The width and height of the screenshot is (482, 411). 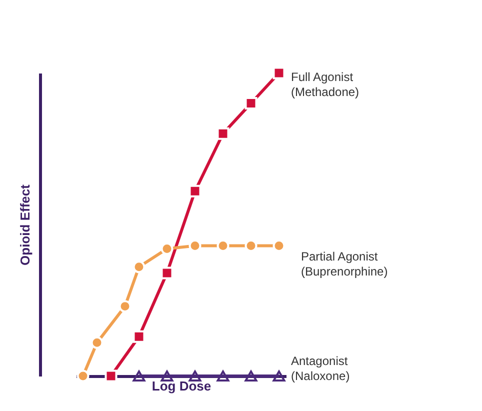 I want to click on series-label: Full Agonist (Methadone), so click(x=325, y=84).